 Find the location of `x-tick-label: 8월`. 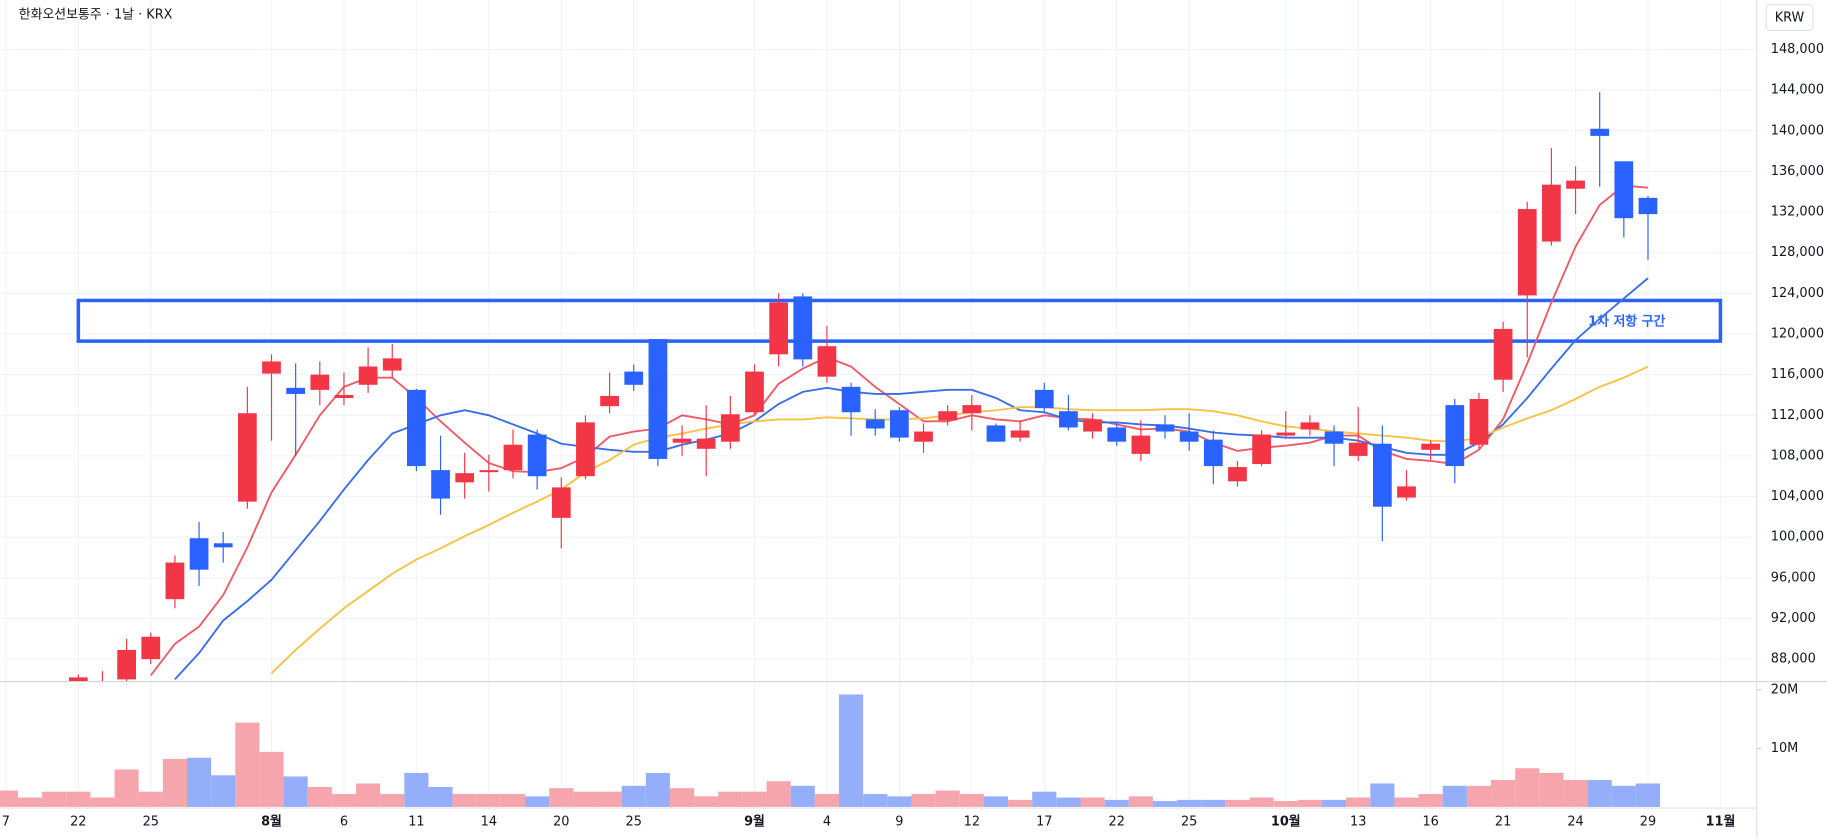

x-tick-label: 8월 is located at coordinates (271, 822).